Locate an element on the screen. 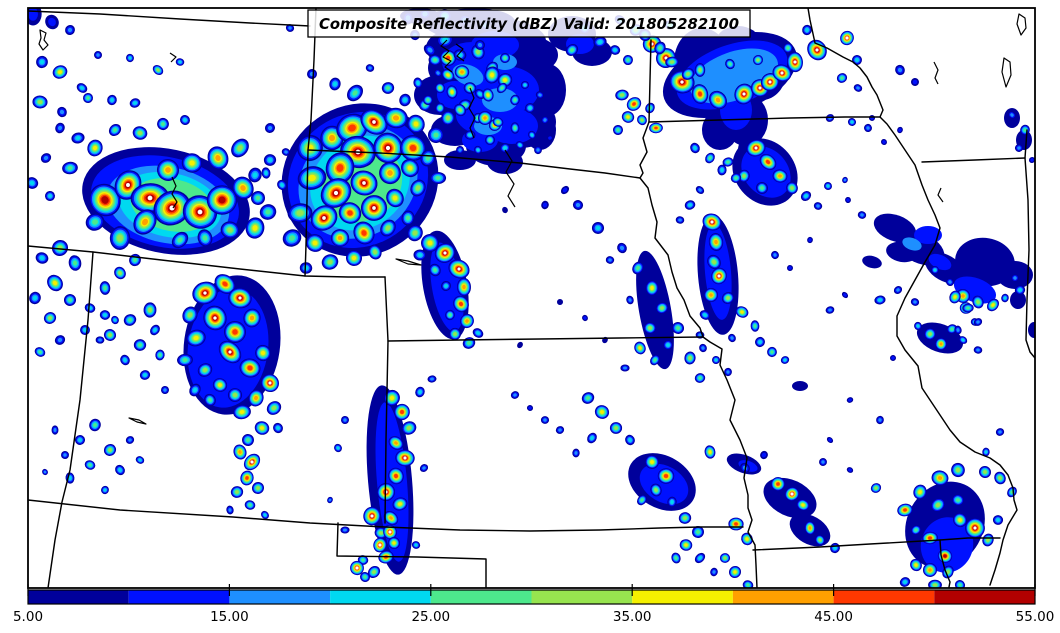 The width and height of the screenshot is (1060, 633). border-parallel-37n is located at coordinates (386, 515).